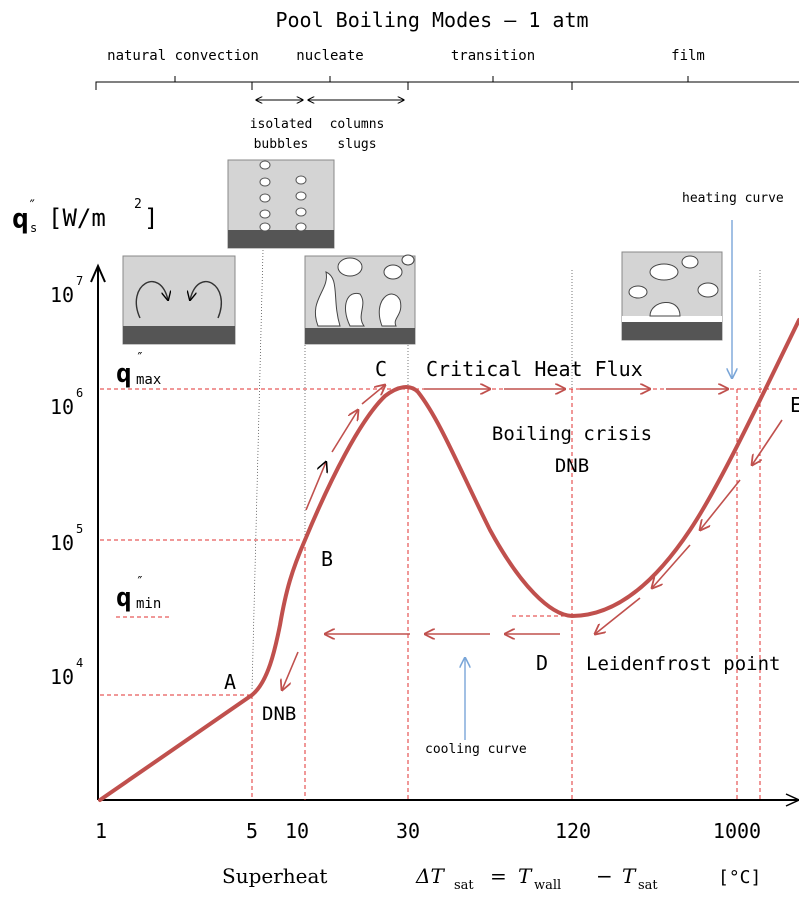  What do you see at coordinates (148, 380) in the screenshot?
I see `qmax-sub: max` at bounding box center [148, 380].